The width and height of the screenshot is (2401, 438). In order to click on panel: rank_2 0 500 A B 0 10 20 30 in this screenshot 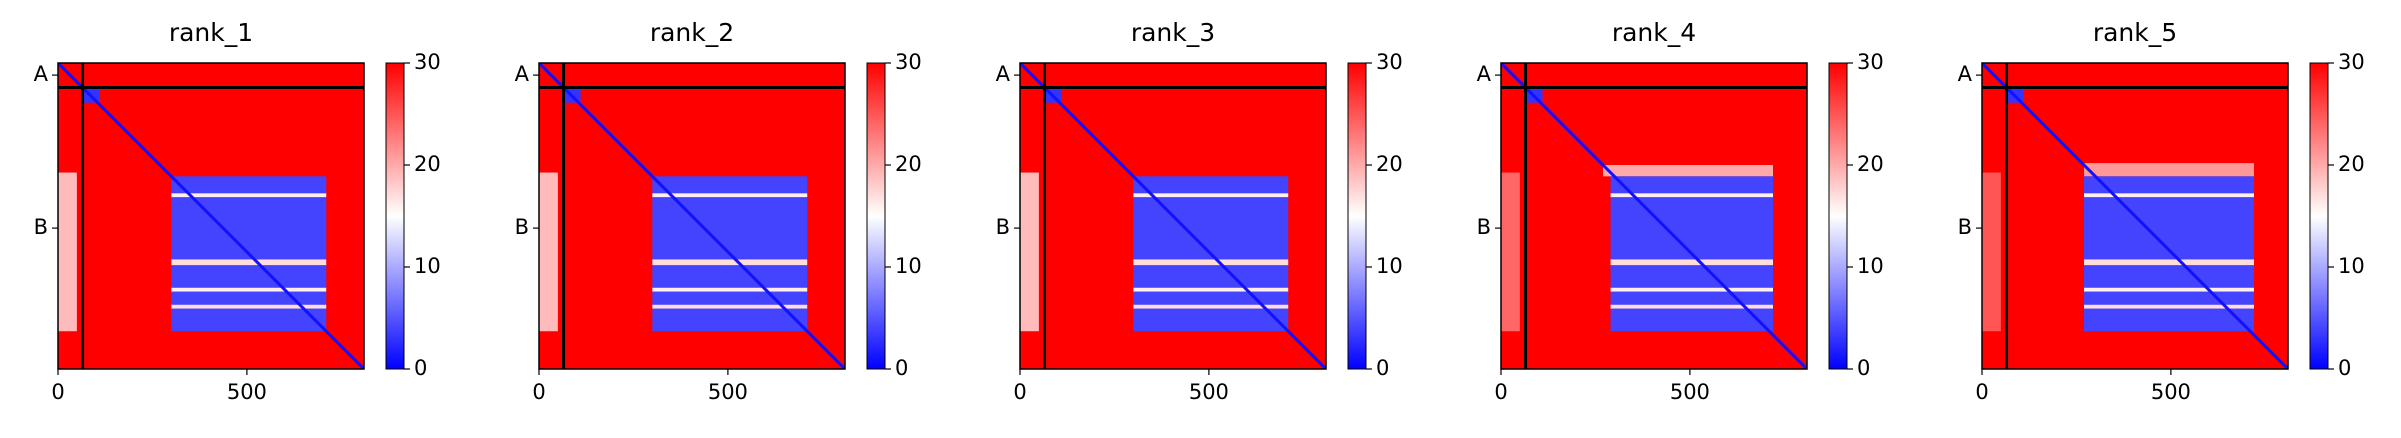, I will do `click(718, 211)`.